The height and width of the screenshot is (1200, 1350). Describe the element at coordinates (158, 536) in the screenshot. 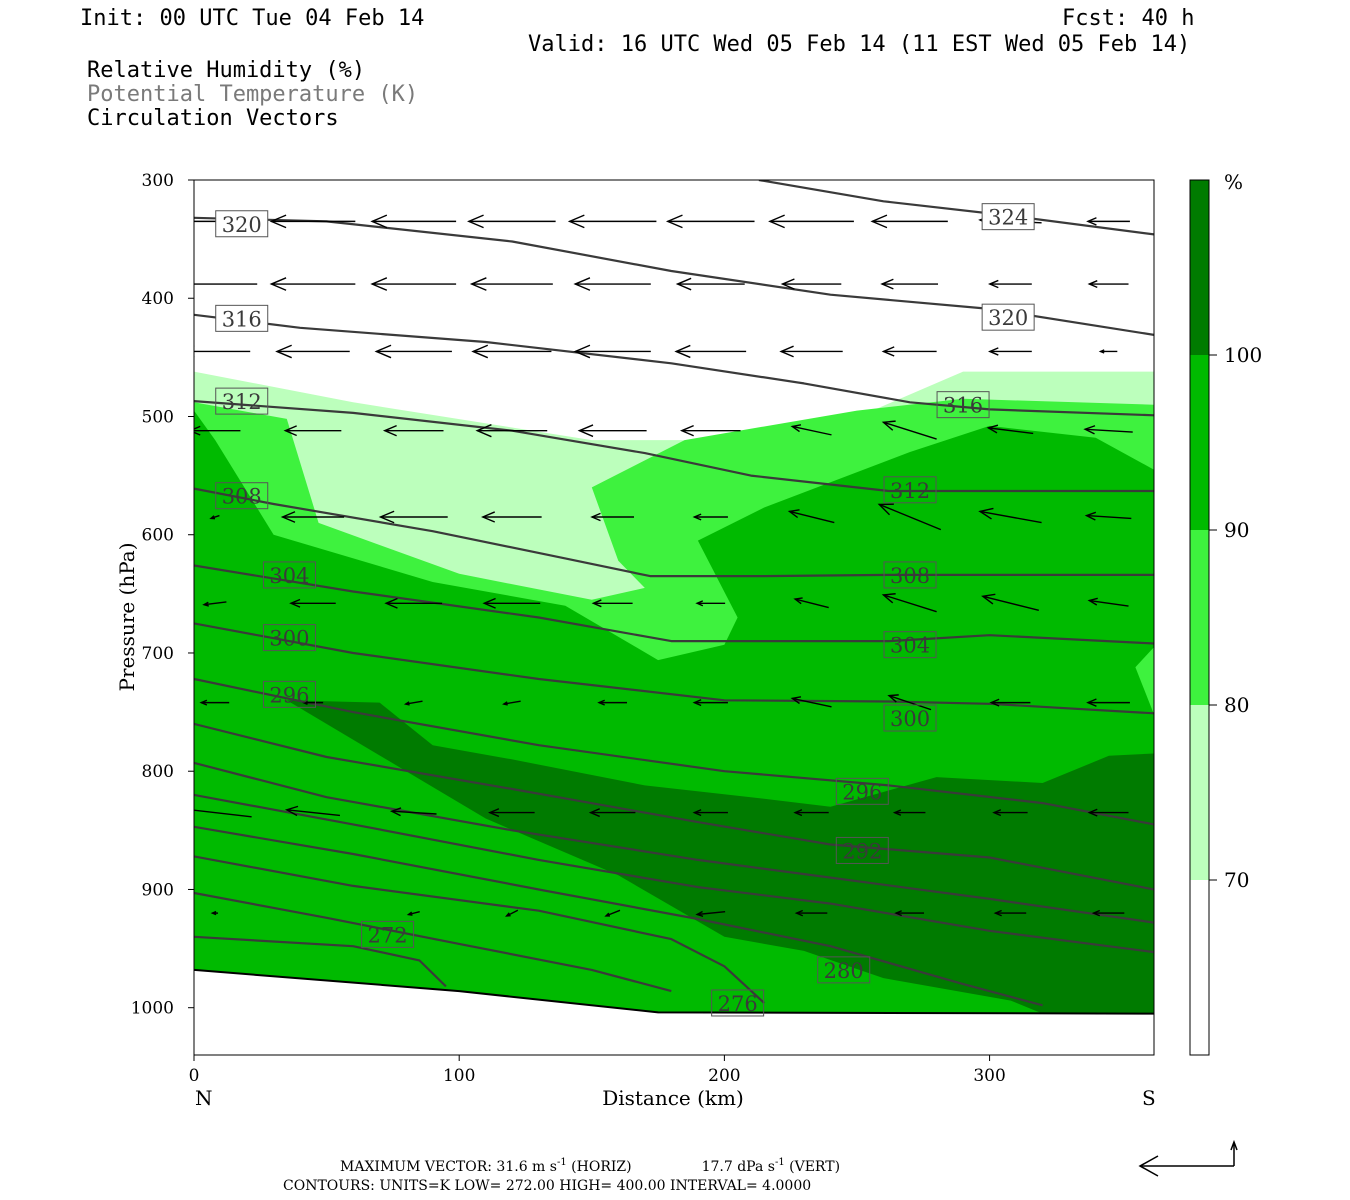

I see `y-tick-label: 600` at that location.